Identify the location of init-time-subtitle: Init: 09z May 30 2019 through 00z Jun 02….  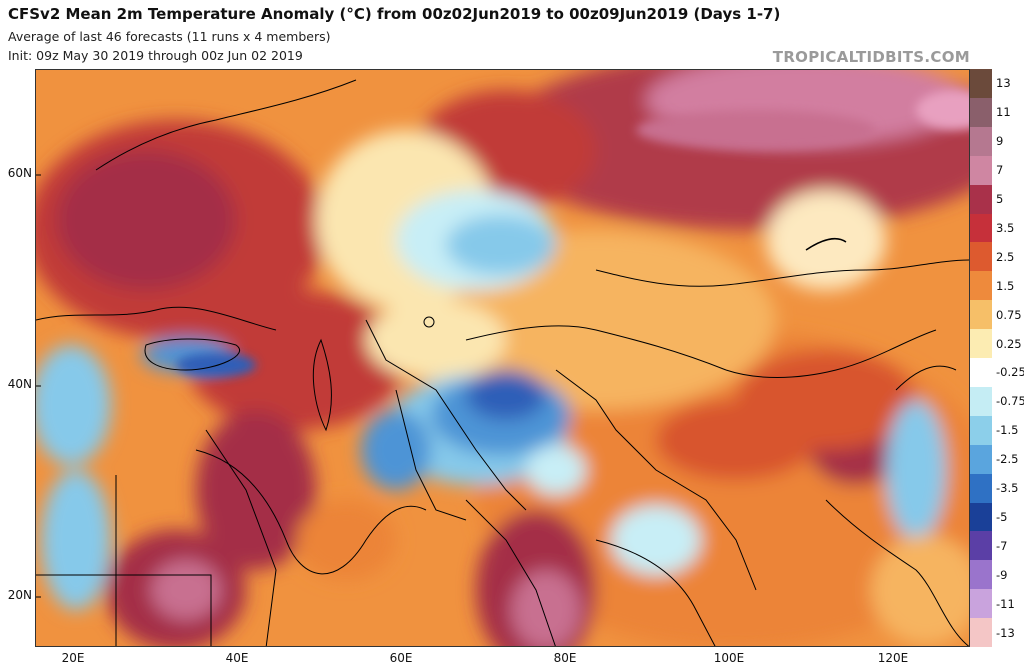
(155, 55).